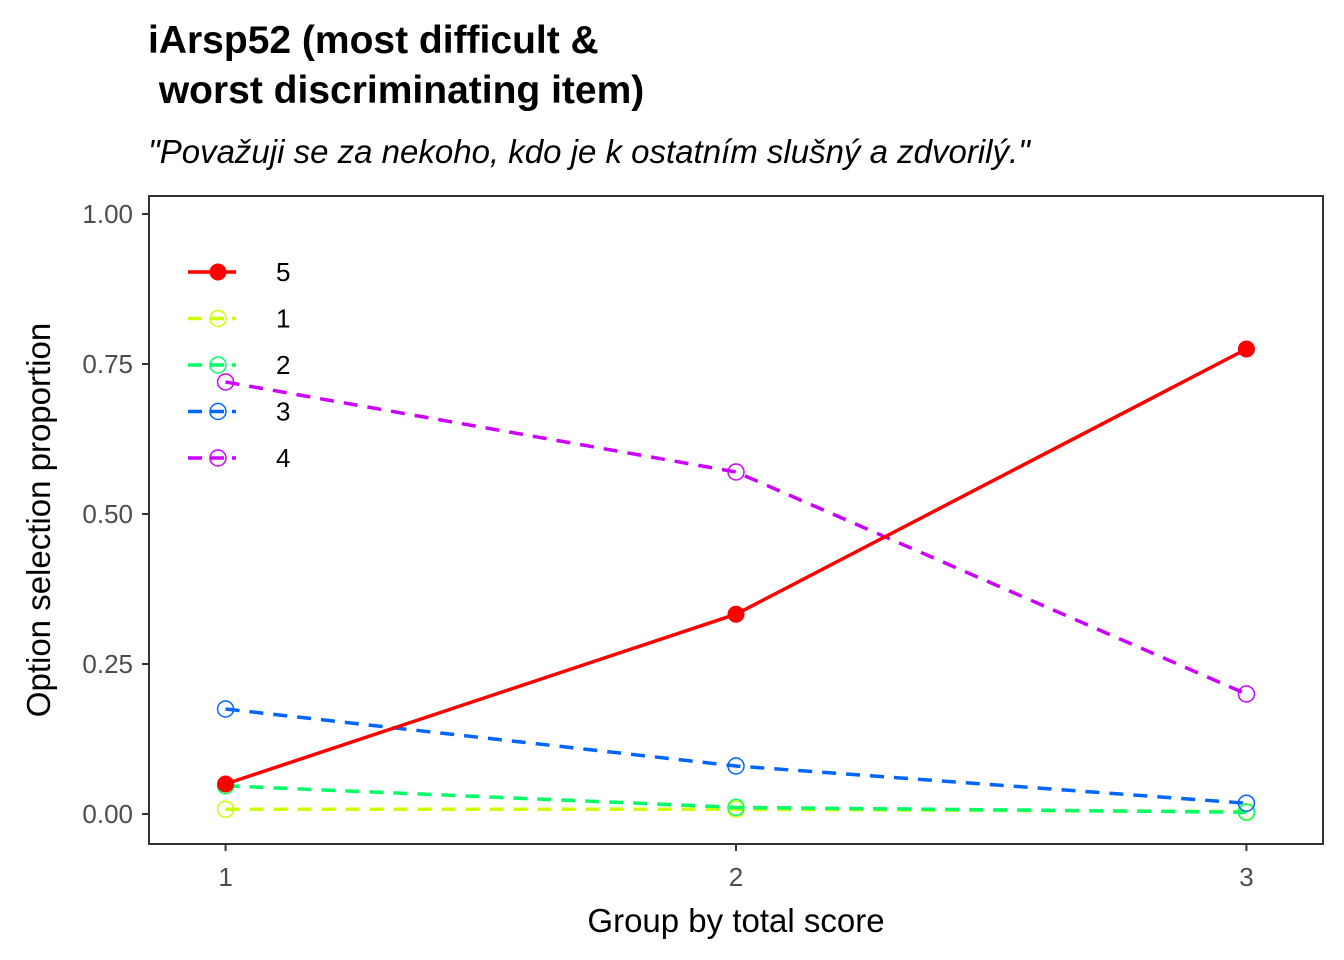 The width and height of the screenshot is (1344, 960). Describe the element at coordinates (38, 520) in the screenshot. I see `y-axis-title: Option selection proportion` at that location.